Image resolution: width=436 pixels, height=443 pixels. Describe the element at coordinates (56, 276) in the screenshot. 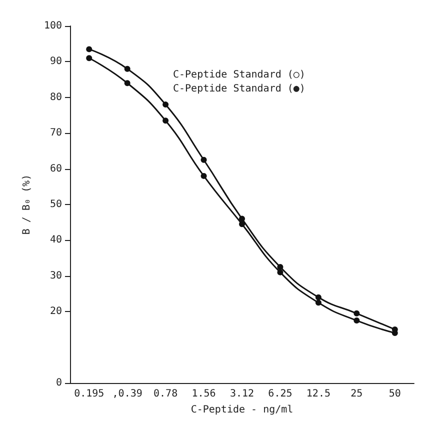

I see `y-tick-label: 30` at that location.